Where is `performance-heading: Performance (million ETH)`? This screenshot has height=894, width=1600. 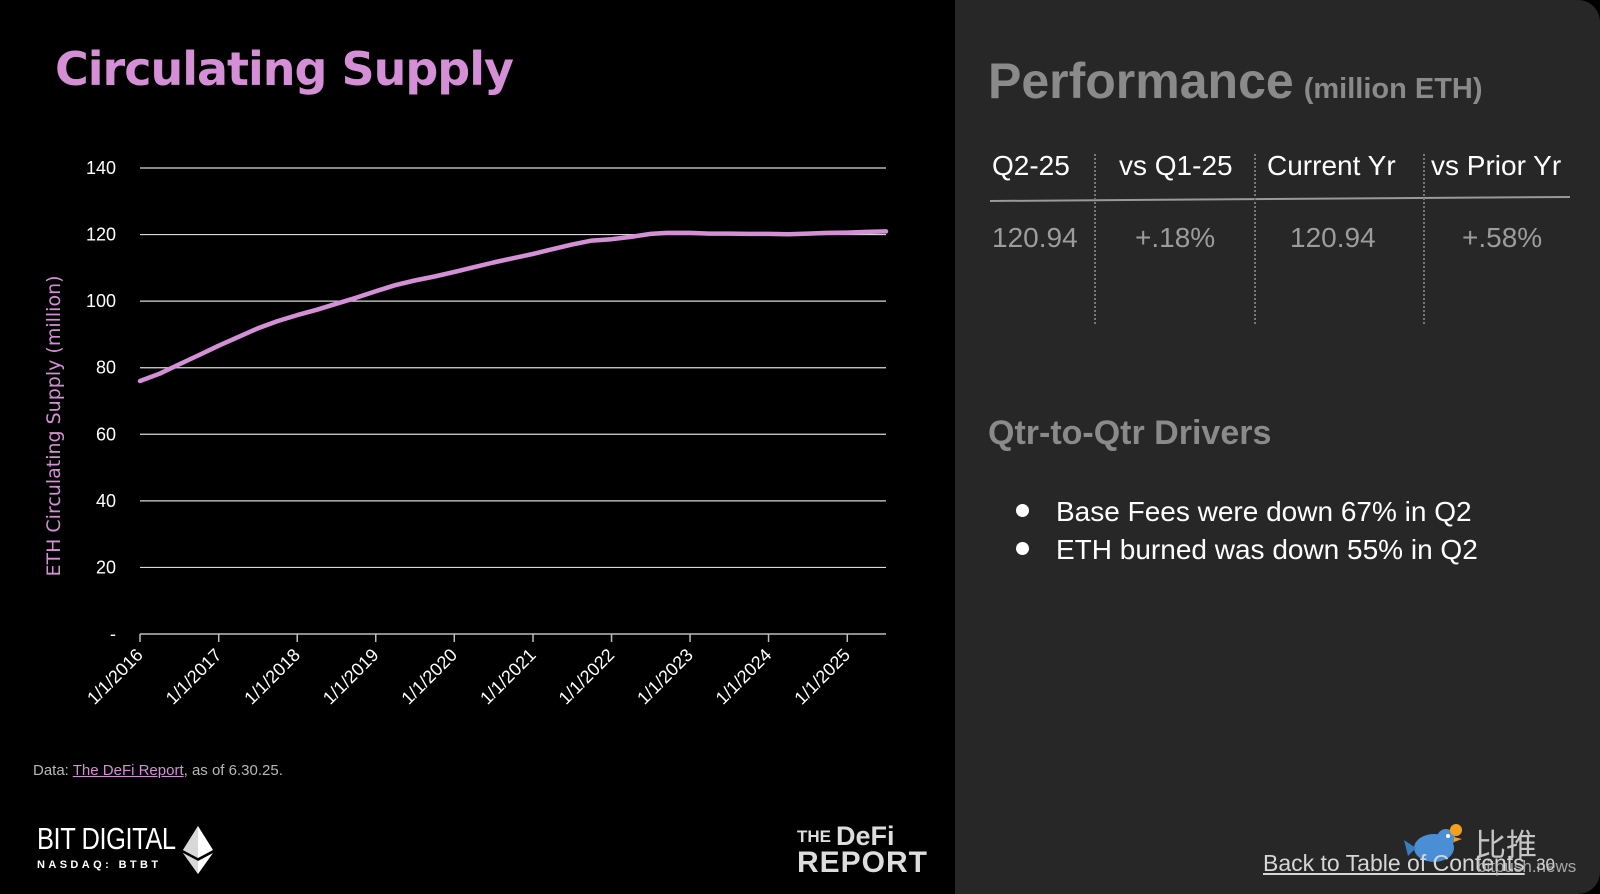 performance-heading: Performance (million ETH) is located at coordinates (1235, 81).